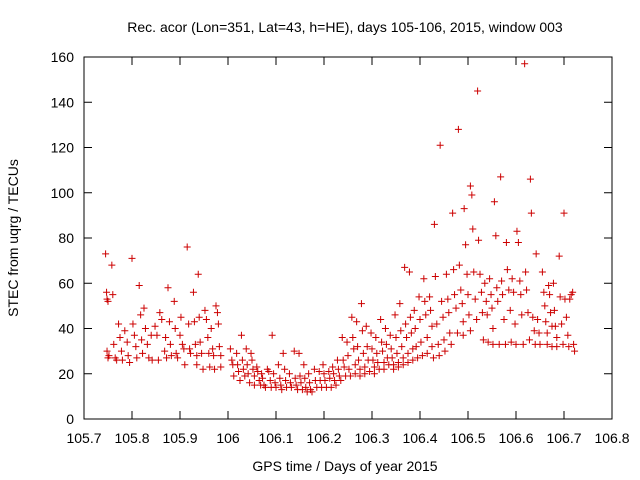 The height and width of the screenshot is (480, 640). Describe the element at coordinates (467, 438) in the screenshot. I see `x-tick-label: 106.5` at that location.